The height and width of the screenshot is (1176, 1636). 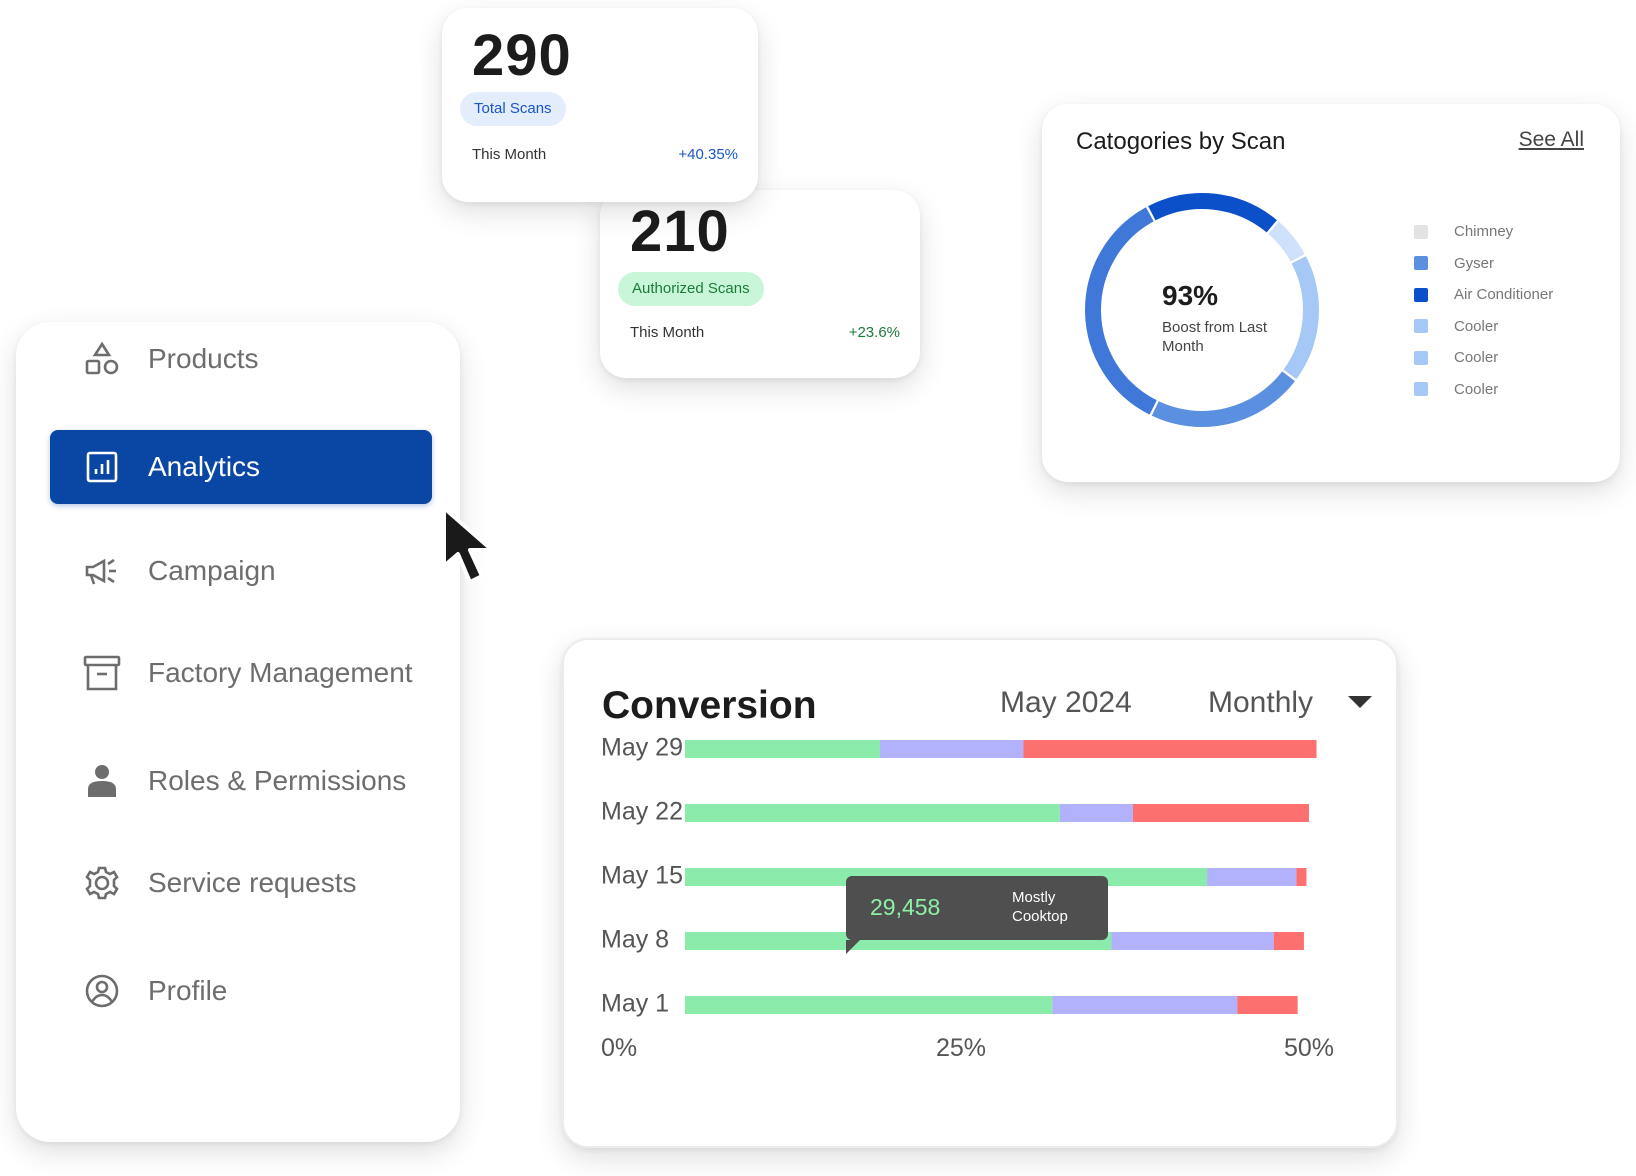 I want to click on legend-item: Gyser, so click(x=1483, y=264).